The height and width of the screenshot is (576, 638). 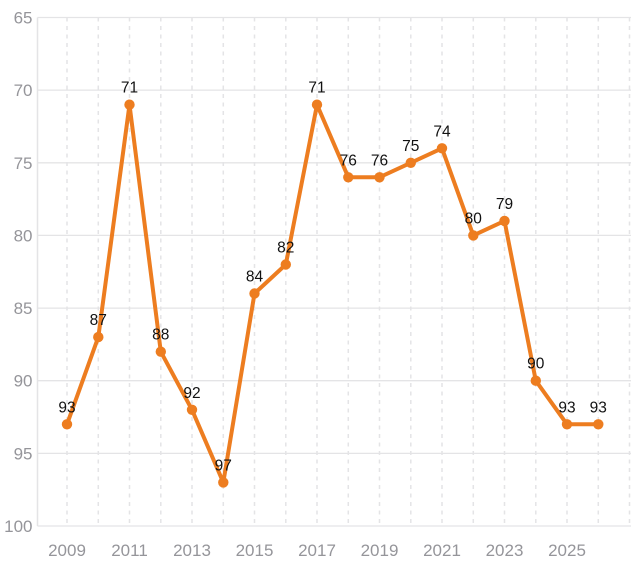 I want to click on x-tick-label: 2015, so click(x=255, y=550).